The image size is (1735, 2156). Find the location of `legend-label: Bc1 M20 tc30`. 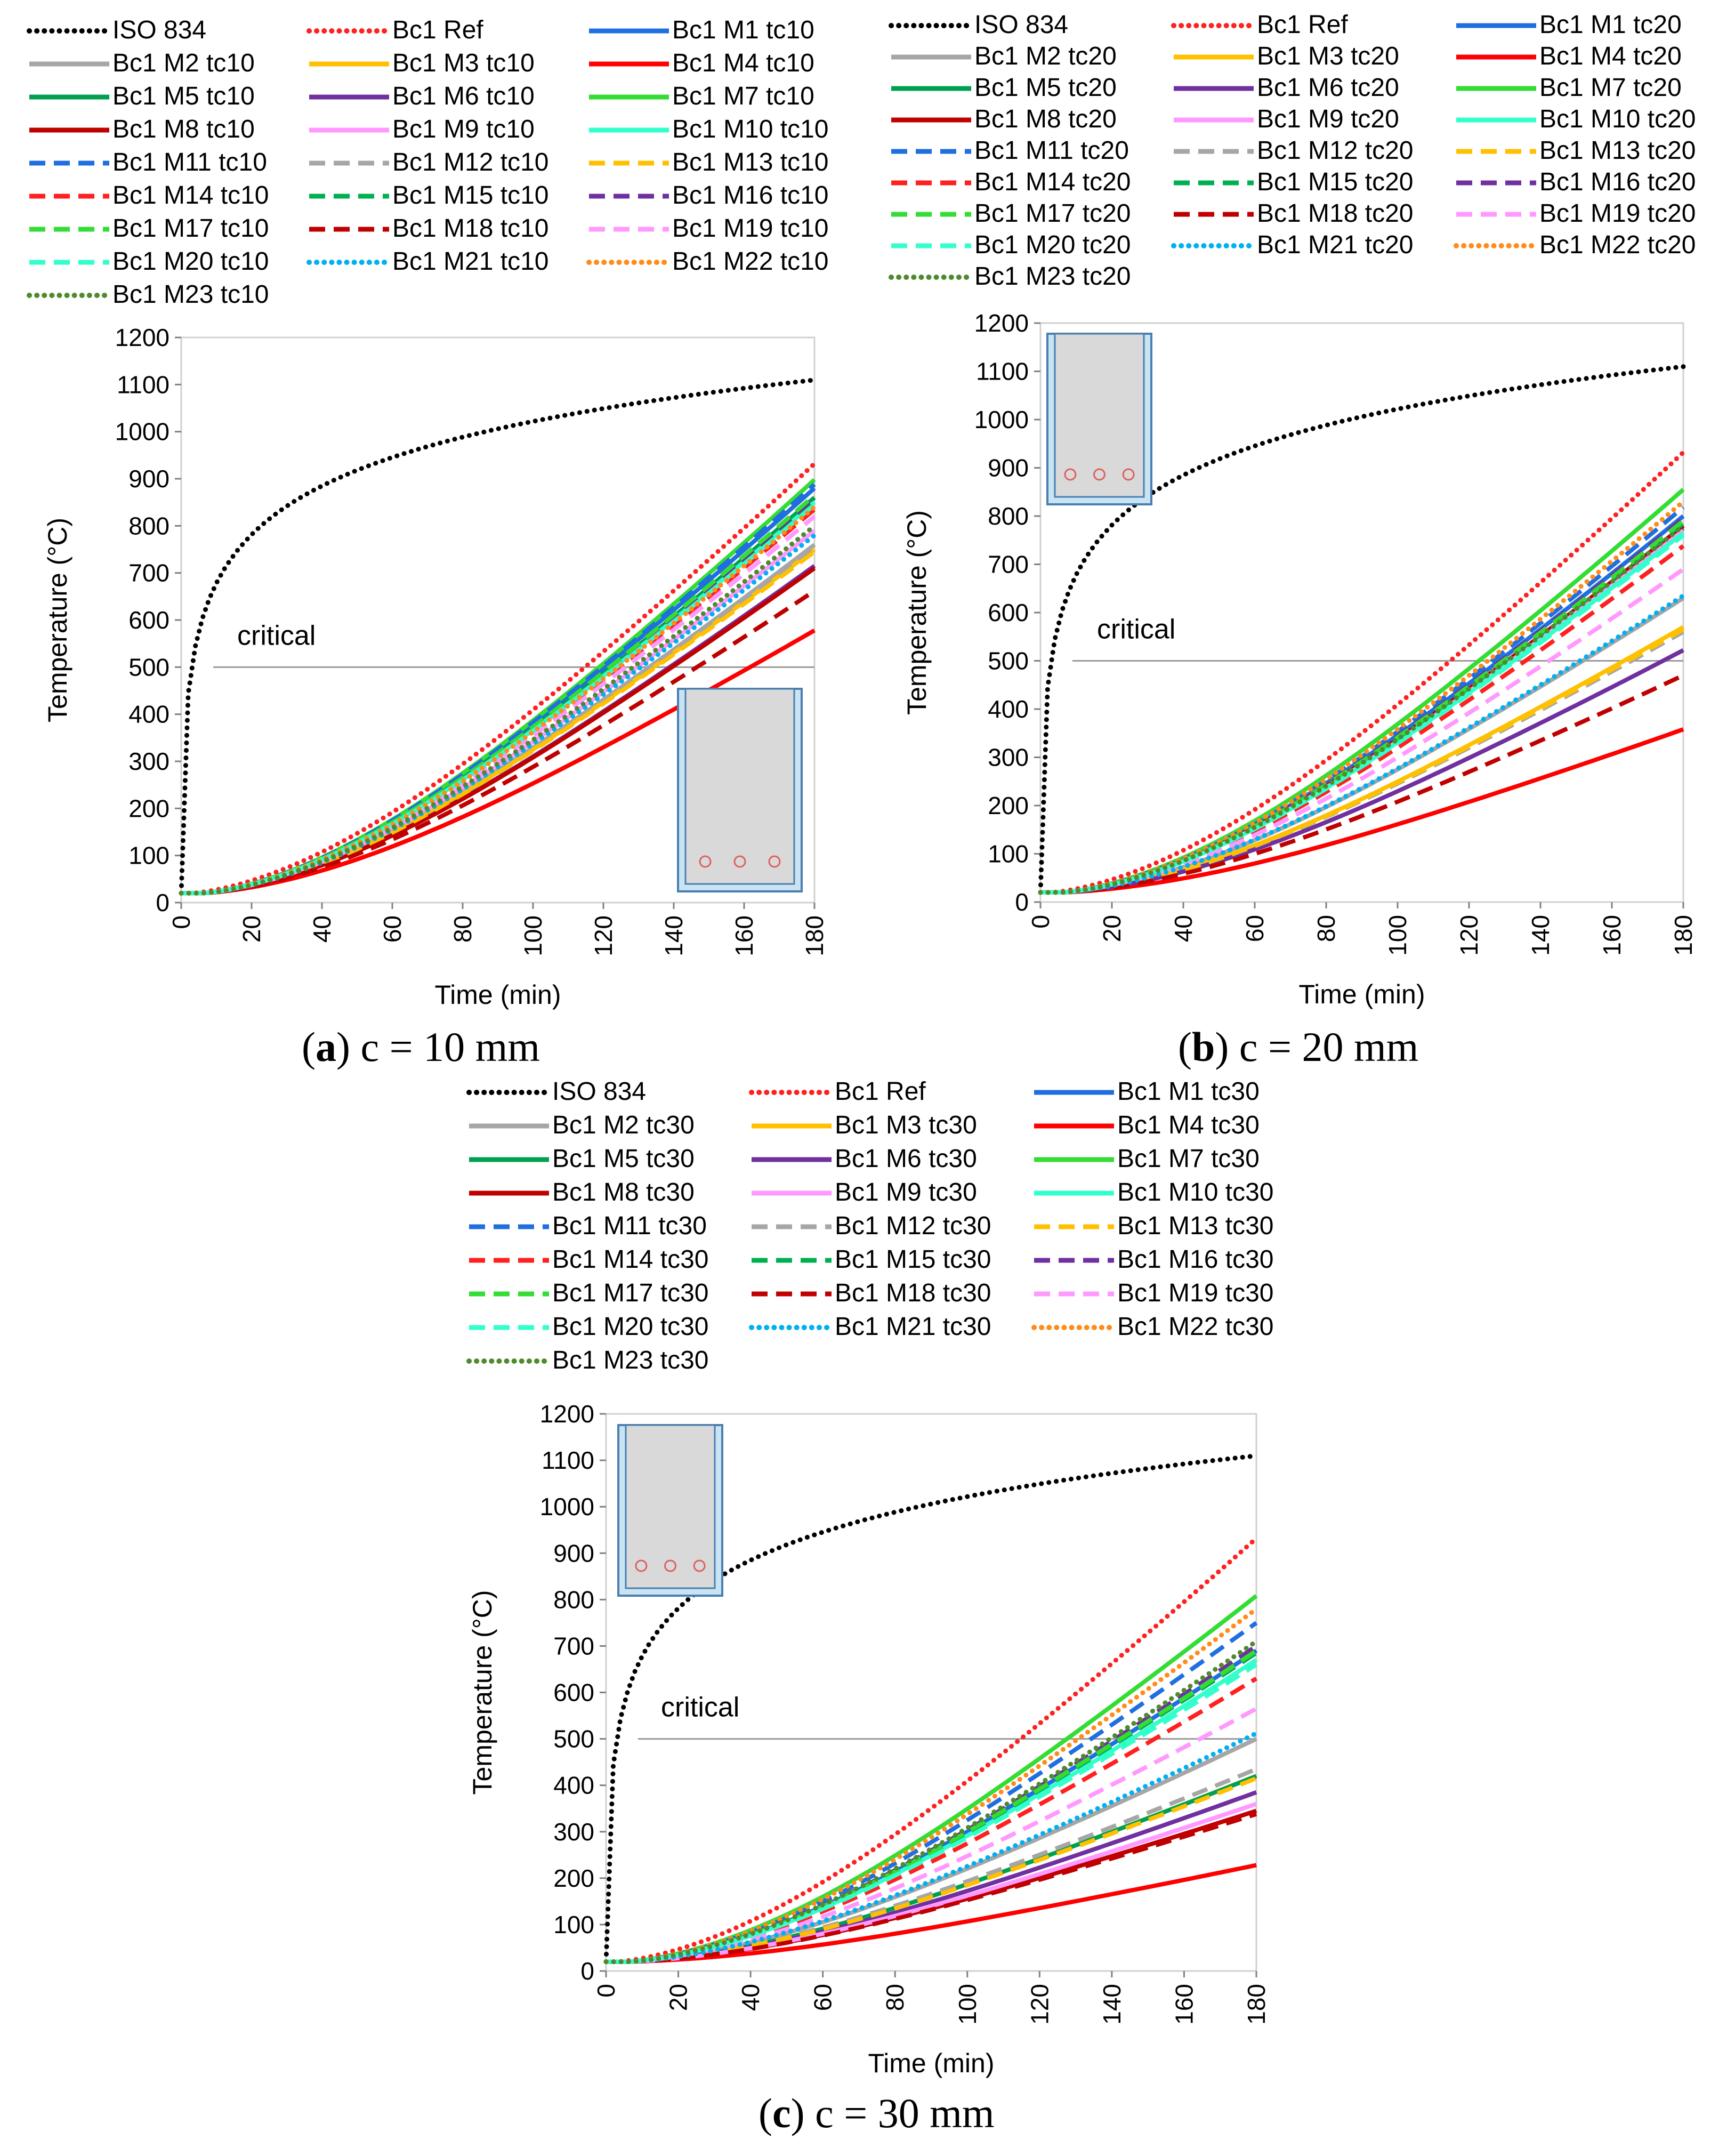

legend-label: Bc1 M20 tc30 is located at coordinates (630, 1327).